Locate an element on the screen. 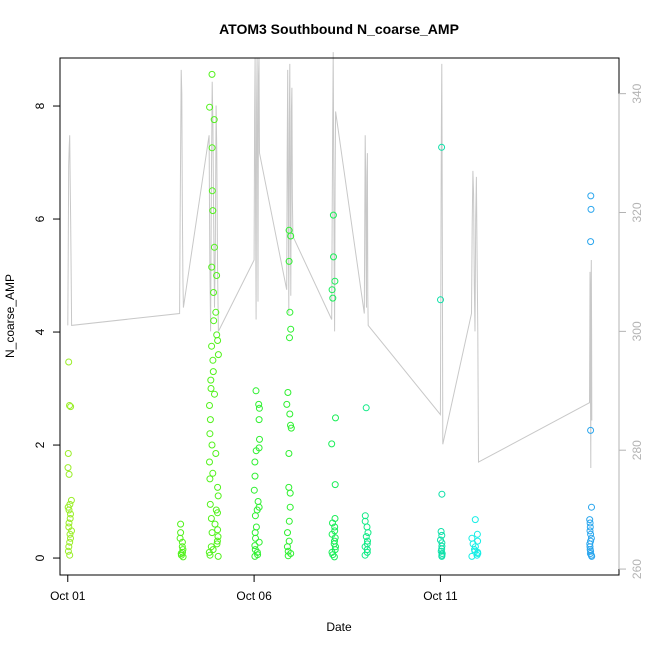 Image resolution: width=650 pixels, height=650 pixels. y-axis-label: N_coarse_AMP is located at coordinates (10, 316).